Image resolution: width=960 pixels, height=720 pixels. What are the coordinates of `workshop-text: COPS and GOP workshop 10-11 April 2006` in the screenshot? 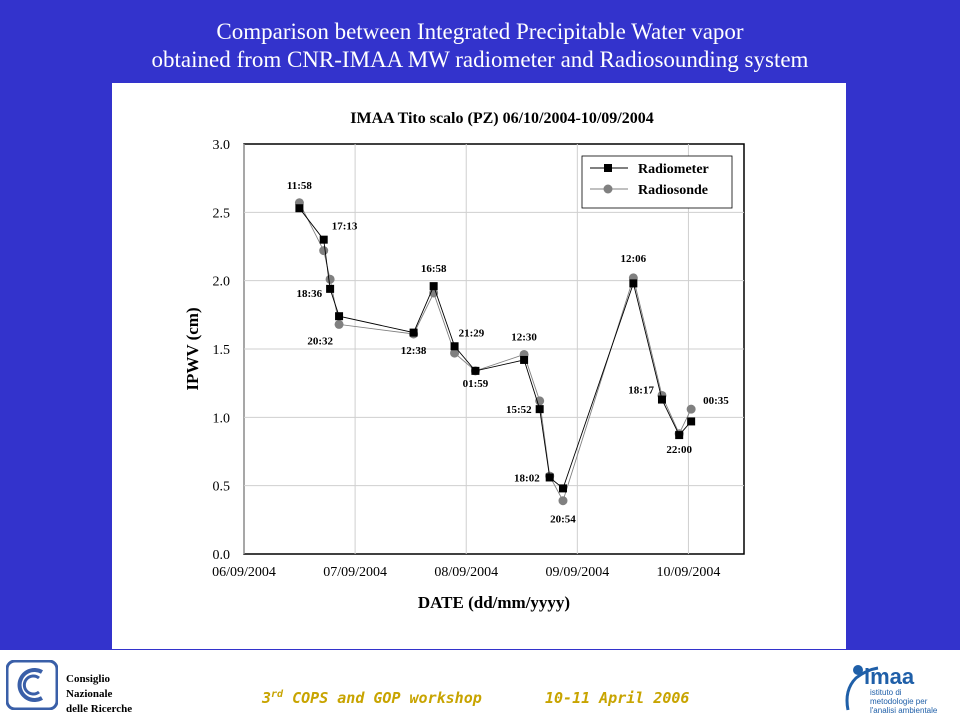 It's located at (486, 698).